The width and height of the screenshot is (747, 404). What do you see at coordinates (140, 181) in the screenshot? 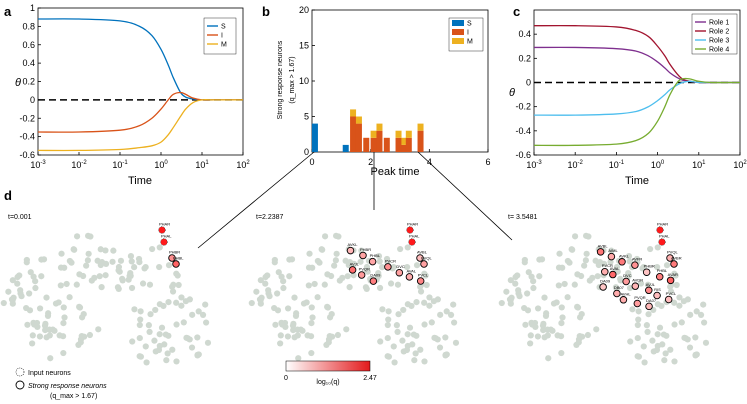
I see `chart-a-xlabel: Time` at bounding box center [140, 181].